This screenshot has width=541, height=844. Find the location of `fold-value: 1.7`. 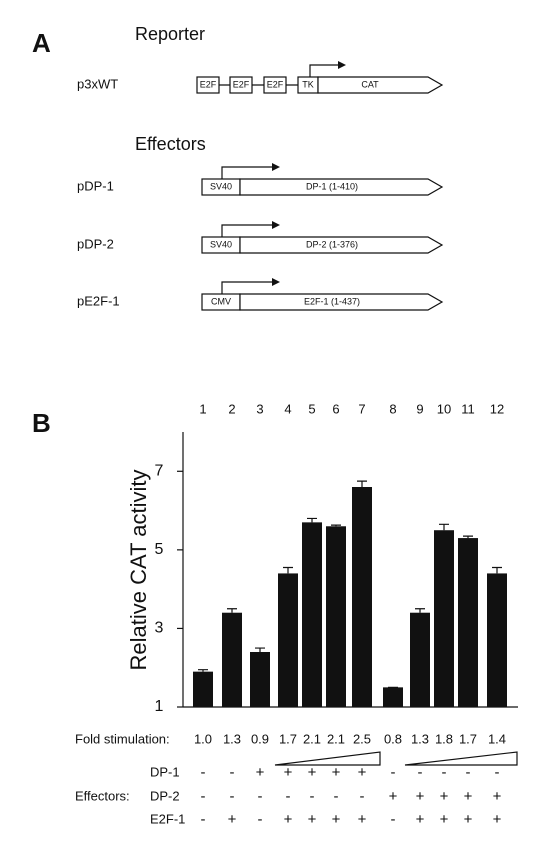

fold-value: 1.7 is located at coordinates (468, 738).